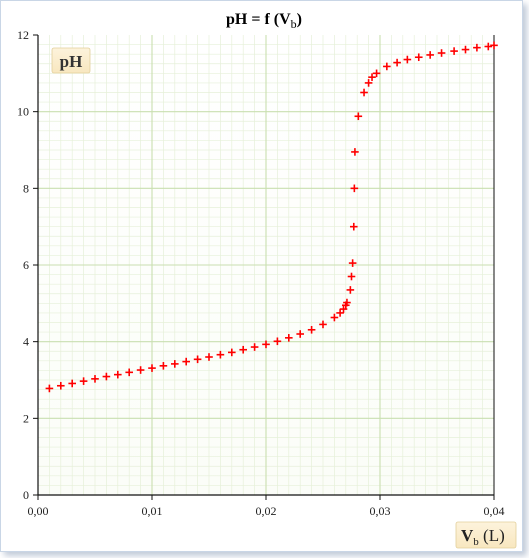 The image size is (529, 558). I want to click on chart-title: pH = f (Vb), so click(264, 21).